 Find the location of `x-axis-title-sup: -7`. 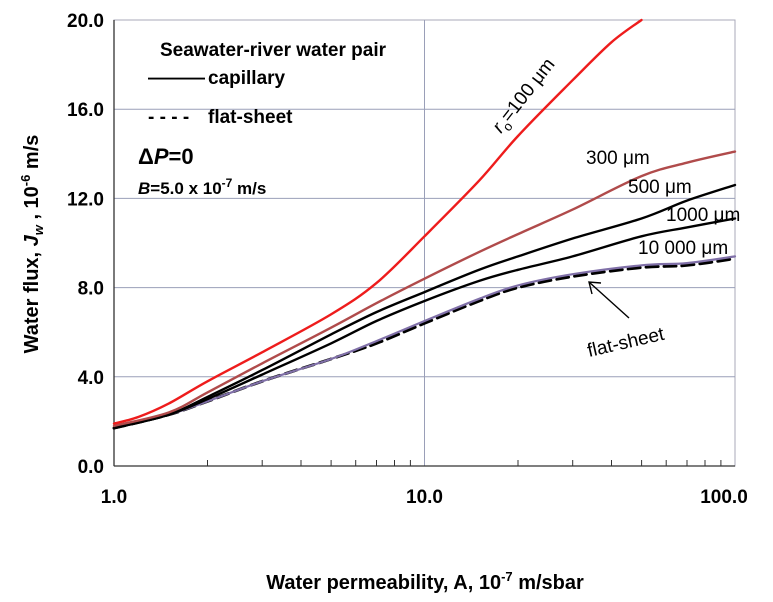

x-axis-title-sup: -7 is located at coordinates (507, 576).